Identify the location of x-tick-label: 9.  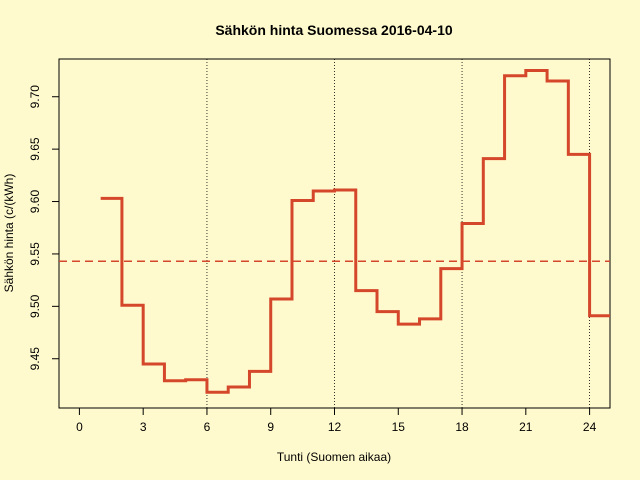
(270, 427).